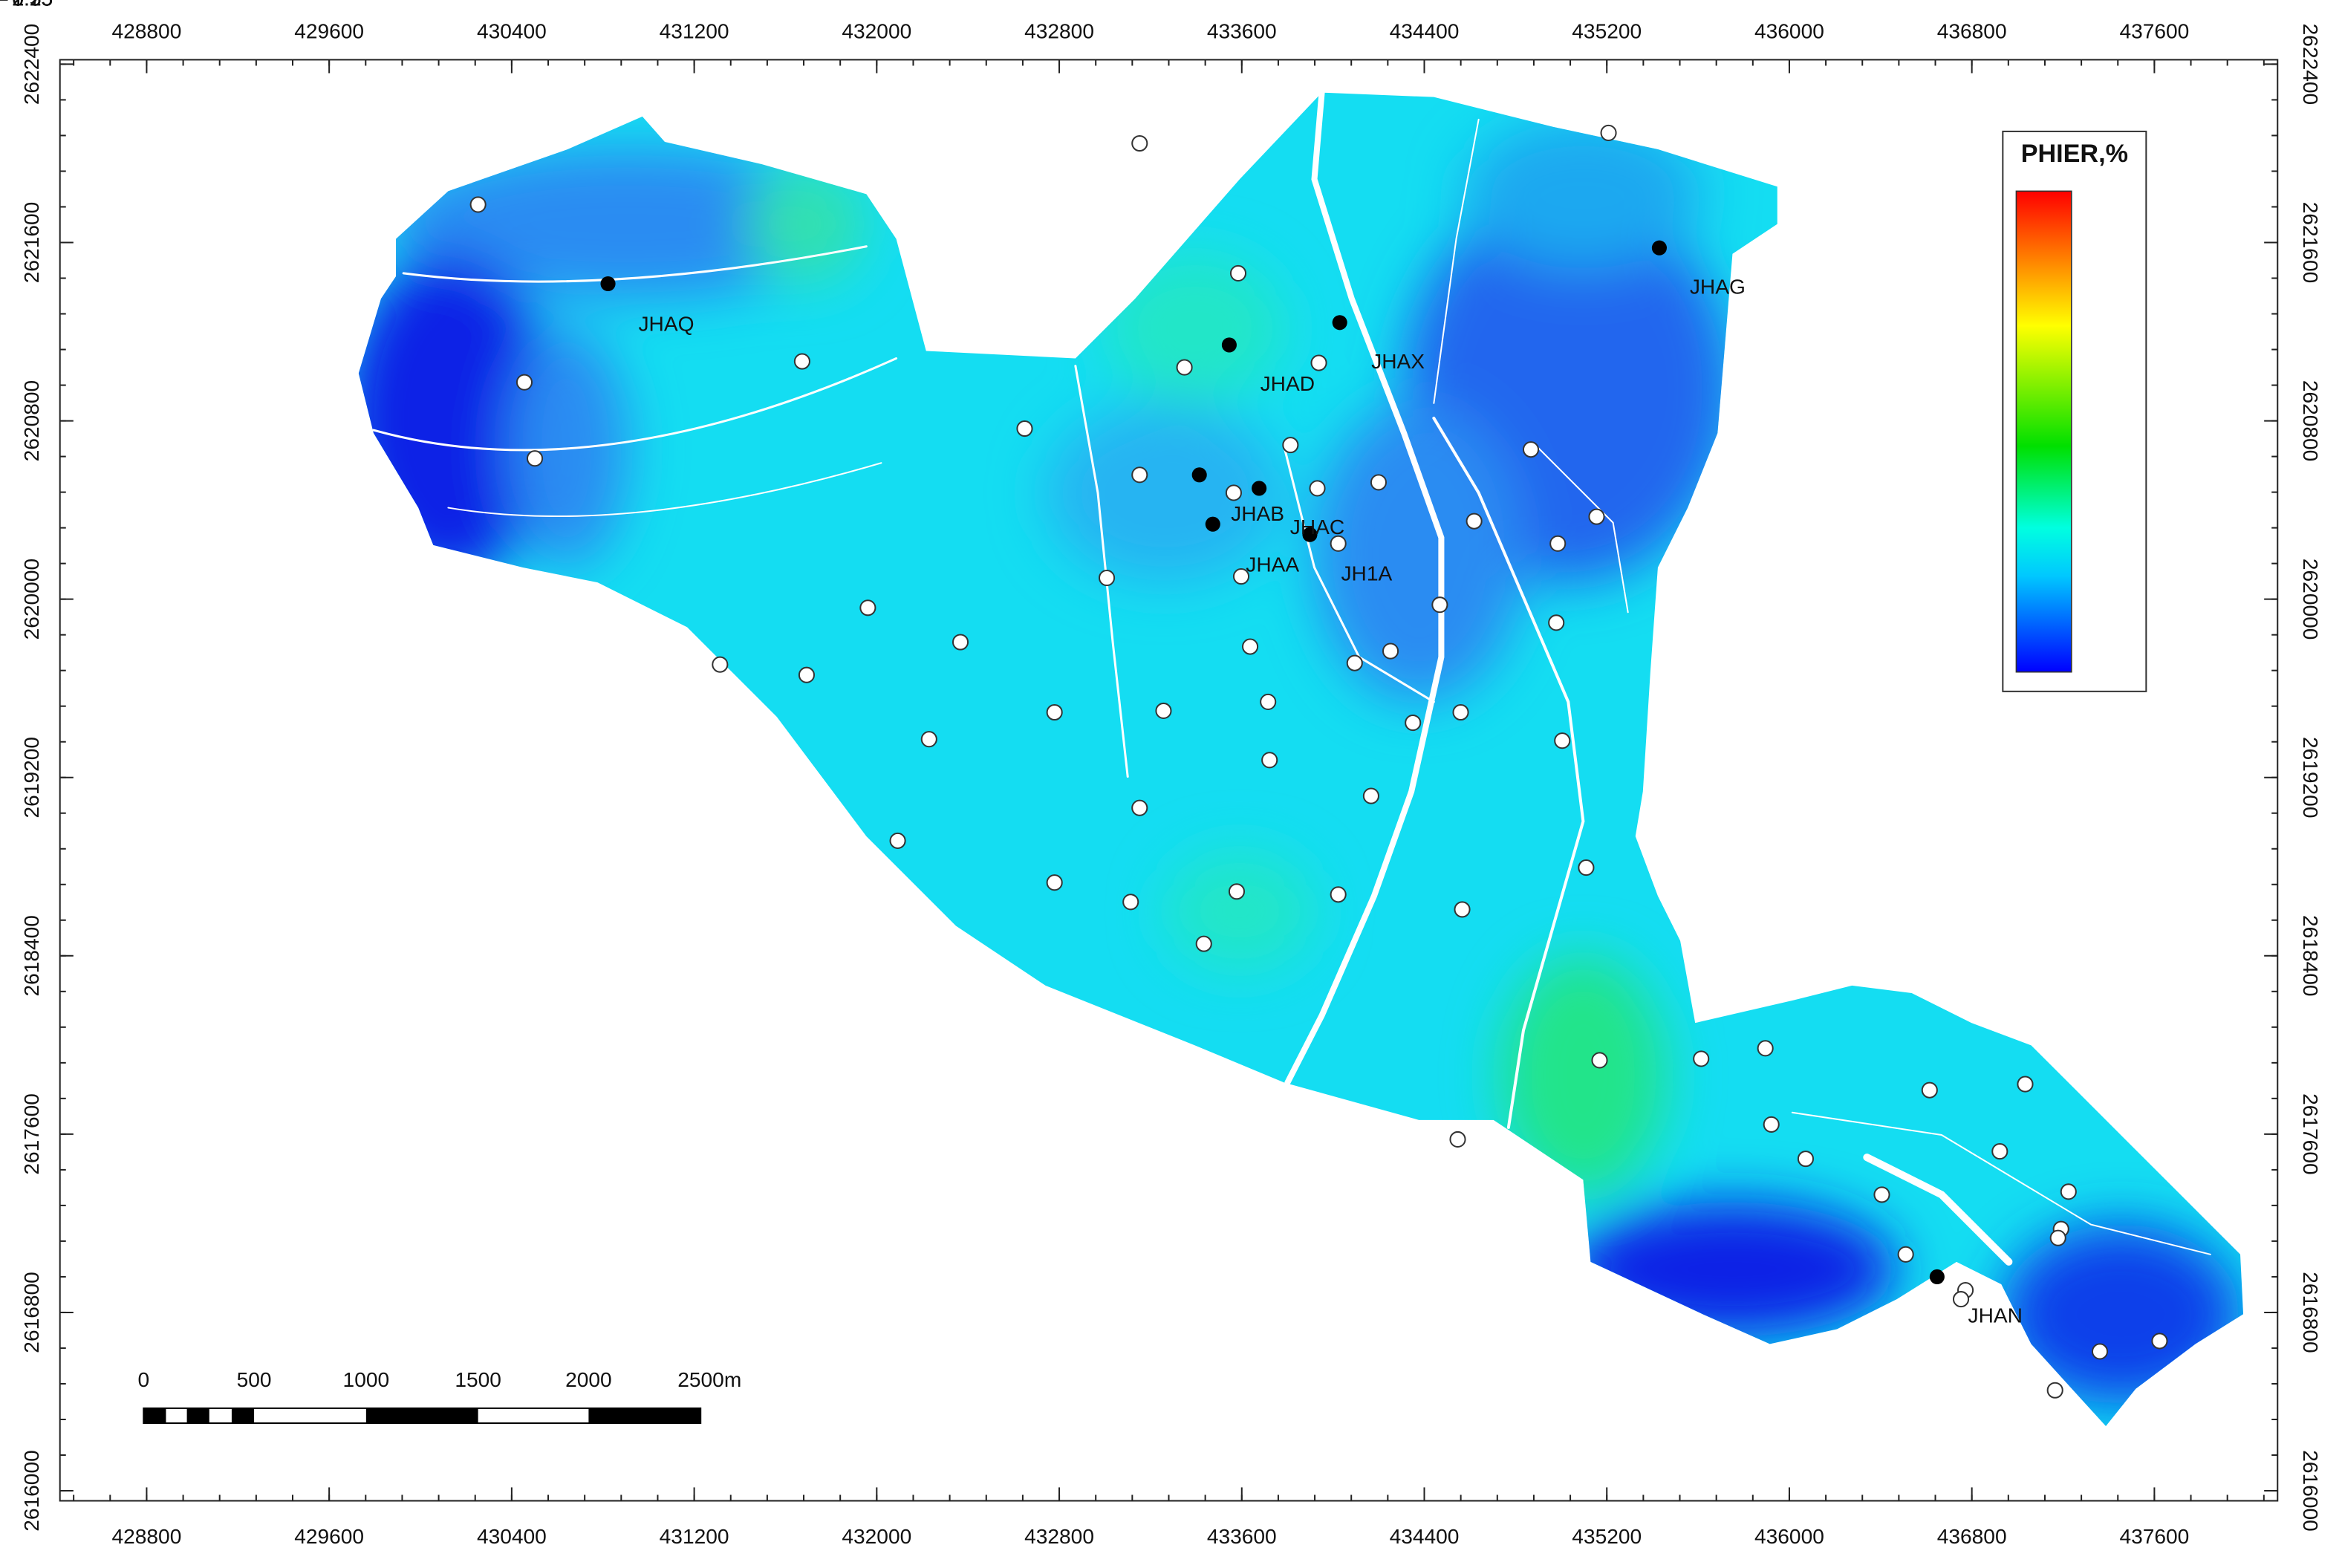 This screenshot has width=2342, height=1568. I want to click on legend-tick-label: 0, so click(18, 5).